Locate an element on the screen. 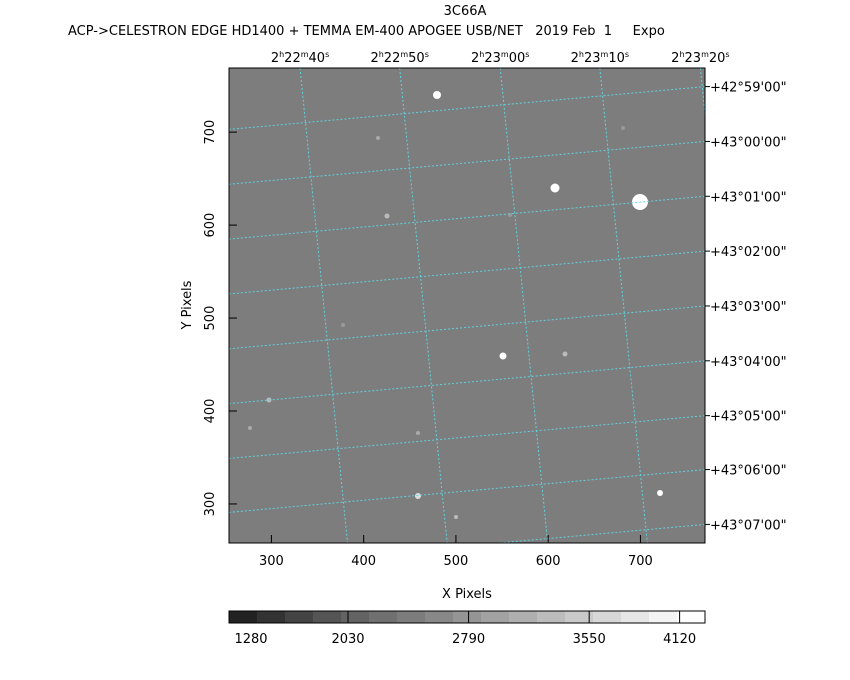 This screenshot has width=850, height=680. ra-tick-label: 2h23m20s is located at coordinates (700, 58).